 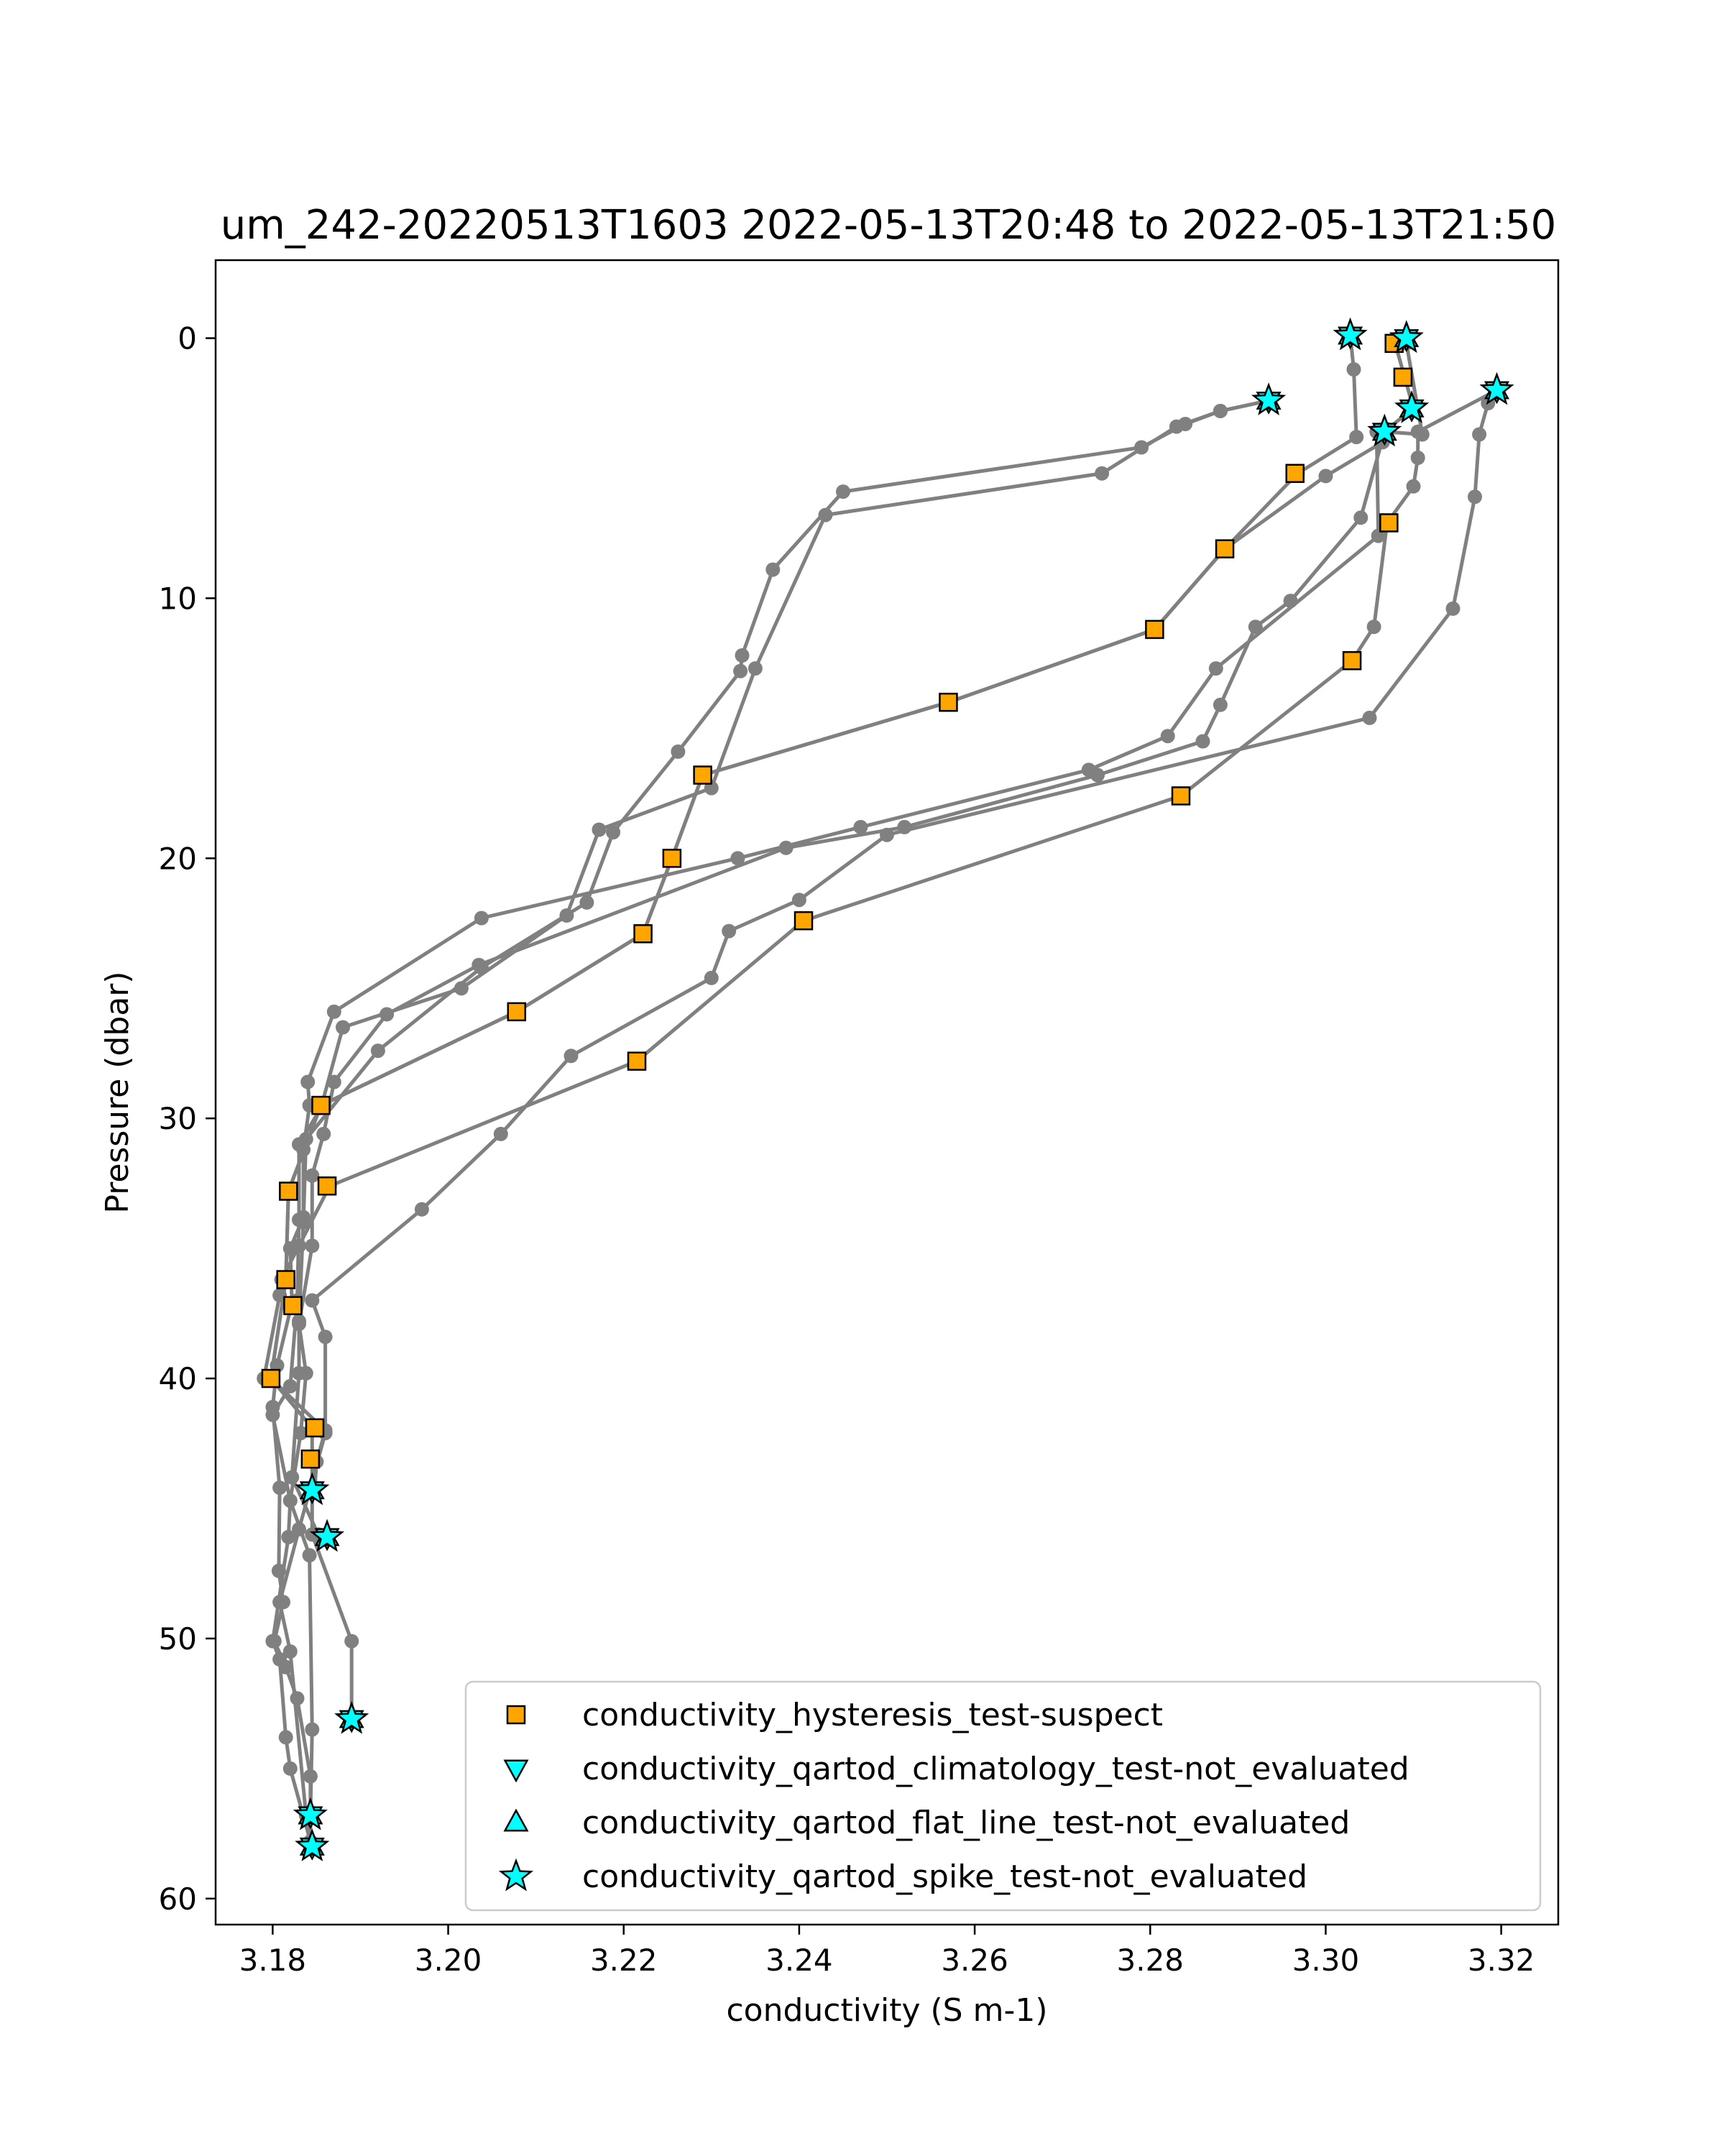 What do you see at coordinates (516, 1771) in the screenshot?
I see `legend-triangle-down-marker` at bounding box center [516, 1771].